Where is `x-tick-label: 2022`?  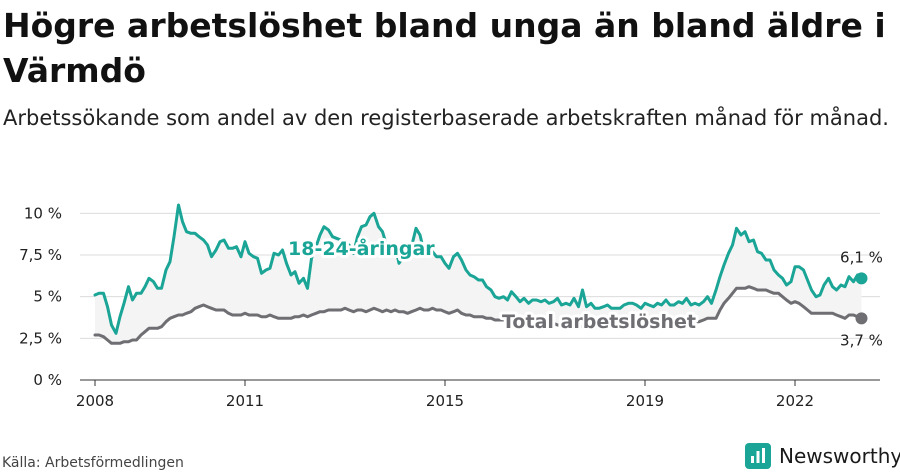 x-tick-label: 2022 is located at coordinates (795, 401).